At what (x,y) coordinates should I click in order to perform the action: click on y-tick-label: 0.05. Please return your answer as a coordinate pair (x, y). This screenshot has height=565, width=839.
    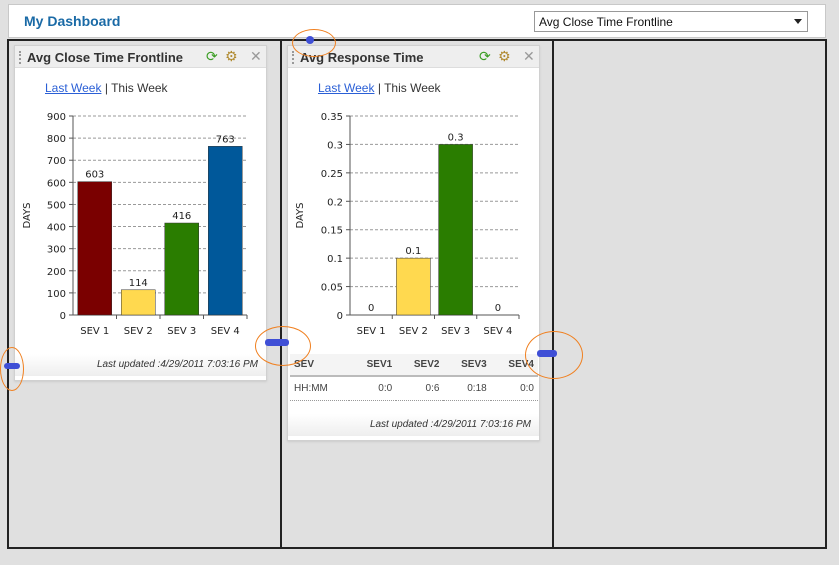
    Looking at the image, I should click on (332, 288).